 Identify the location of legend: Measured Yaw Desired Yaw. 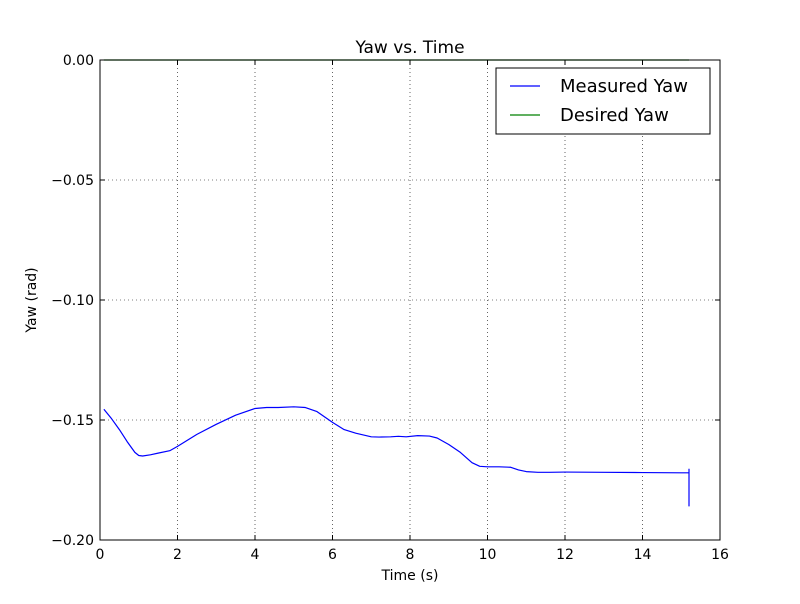
(603, 101).